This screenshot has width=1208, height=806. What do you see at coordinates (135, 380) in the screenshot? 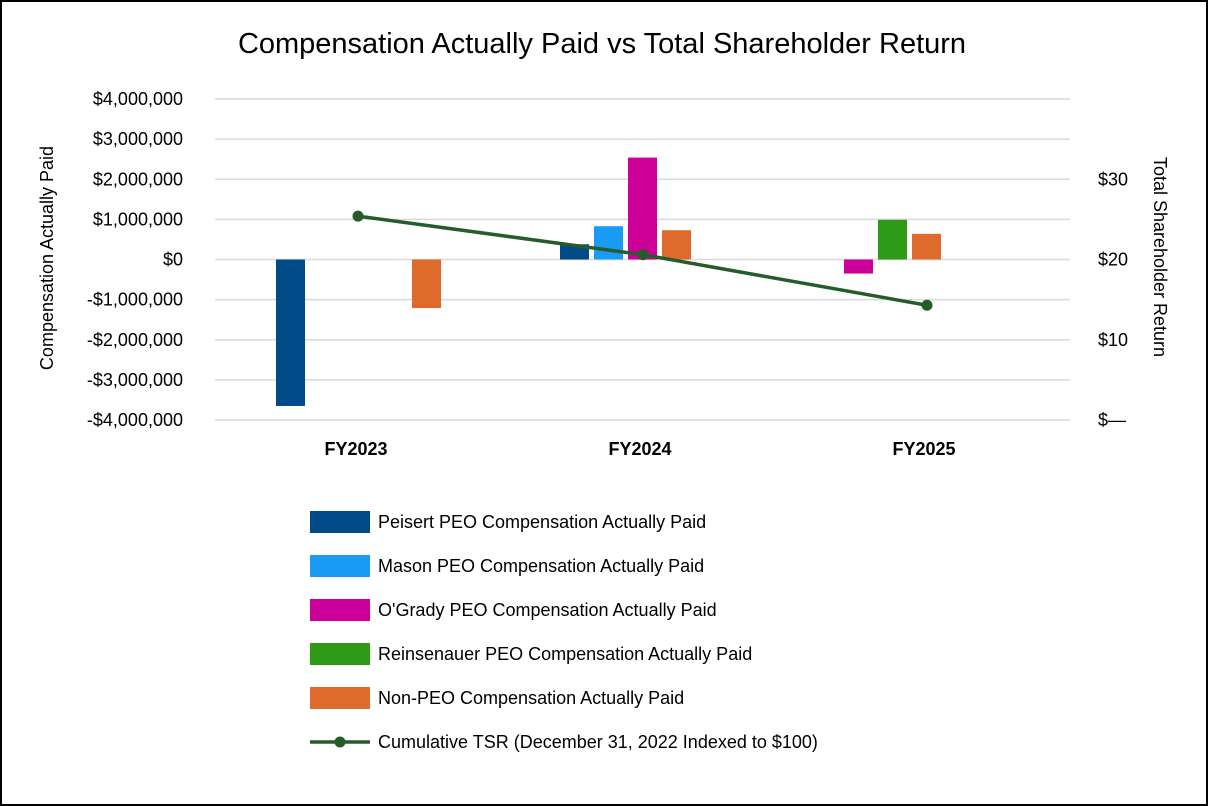
I see `y-tick-label: -$3,000,000` at bounding box center [135, 380].